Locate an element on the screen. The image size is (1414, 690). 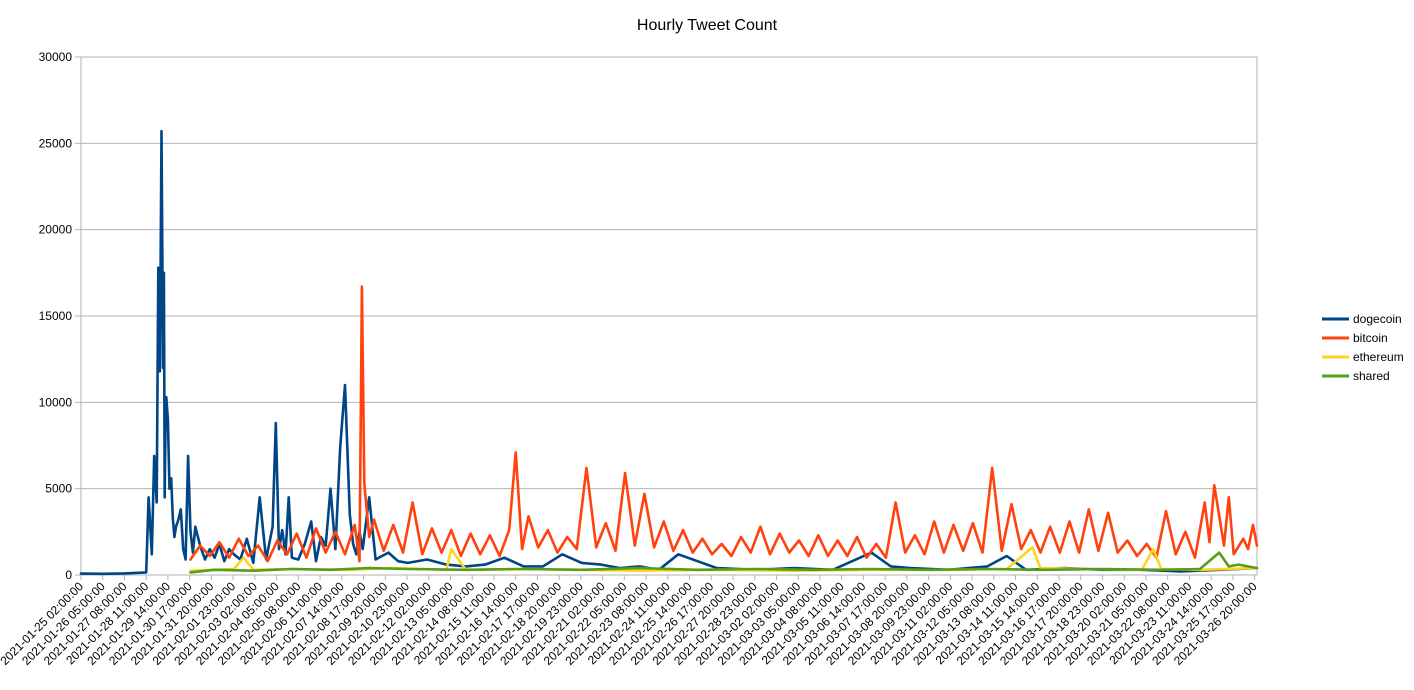
y-tick-label: 20000 is located at coordinates (56, 230).